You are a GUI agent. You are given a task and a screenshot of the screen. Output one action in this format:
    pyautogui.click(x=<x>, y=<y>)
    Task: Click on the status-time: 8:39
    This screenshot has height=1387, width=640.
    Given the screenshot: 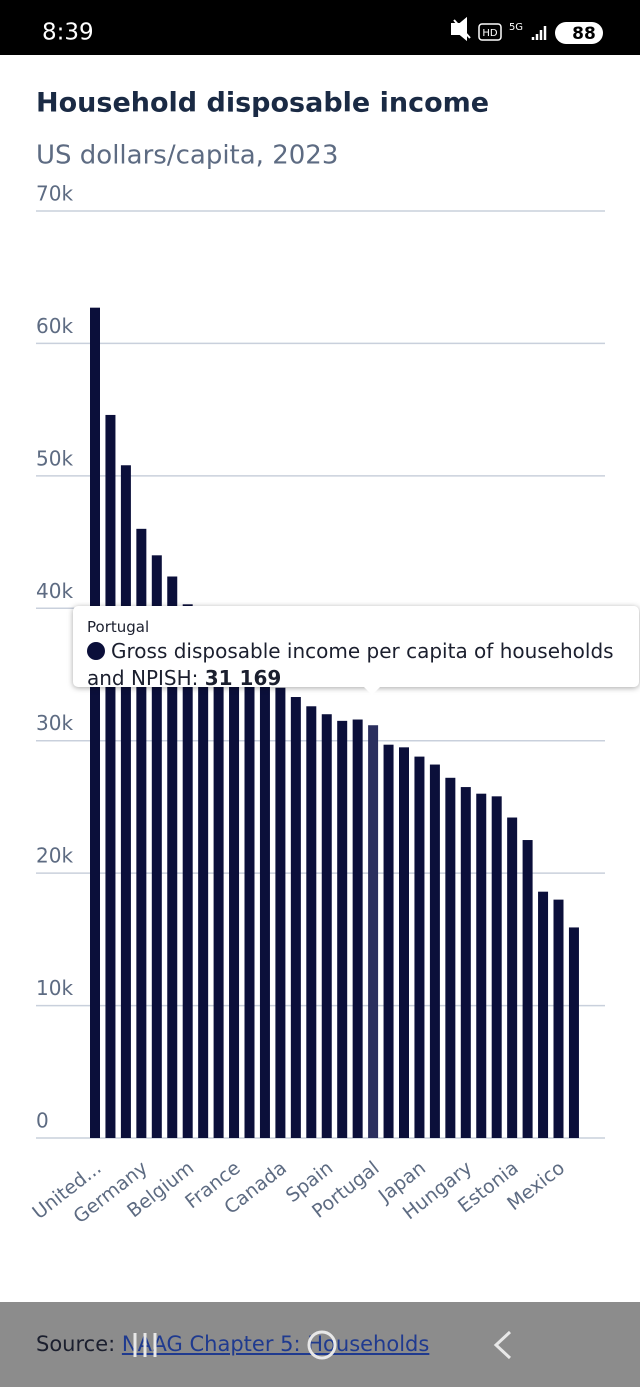 What is the action you would take?
    pyautogui.click(x=68, y=33)
    